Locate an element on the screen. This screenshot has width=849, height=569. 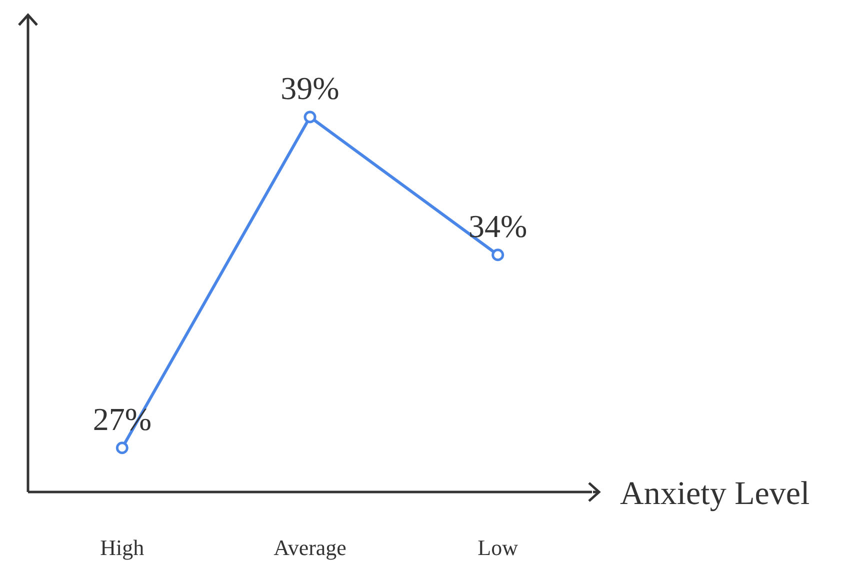
x-tick-label: High is located at coordinates (122, 547).